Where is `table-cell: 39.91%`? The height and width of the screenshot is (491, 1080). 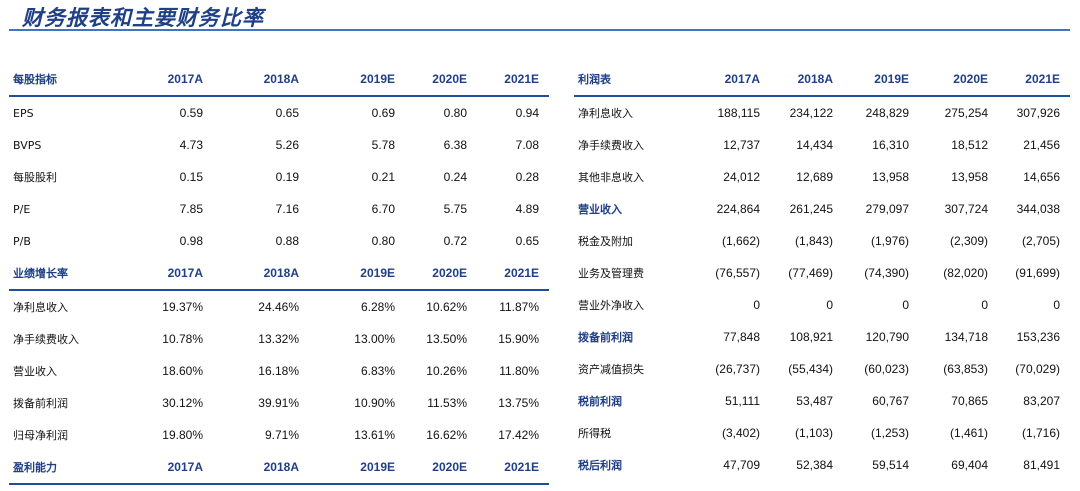 table-cell: 39.91% is located at coordinates (278, 403).